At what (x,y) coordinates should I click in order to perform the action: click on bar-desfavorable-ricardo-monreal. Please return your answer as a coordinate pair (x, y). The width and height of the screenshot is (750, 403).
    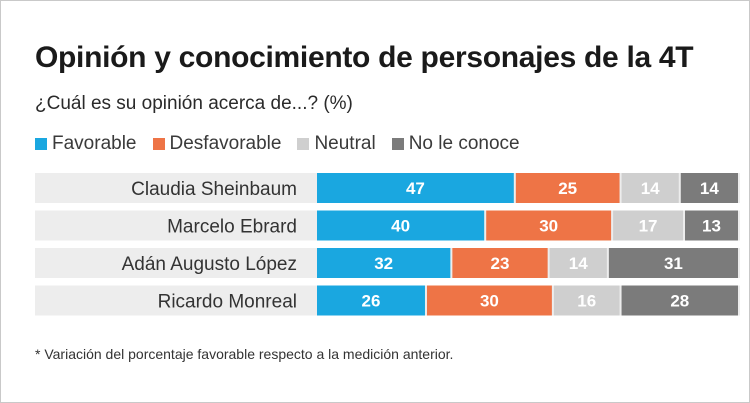
    Looking at the image, I should click on (489, 300).